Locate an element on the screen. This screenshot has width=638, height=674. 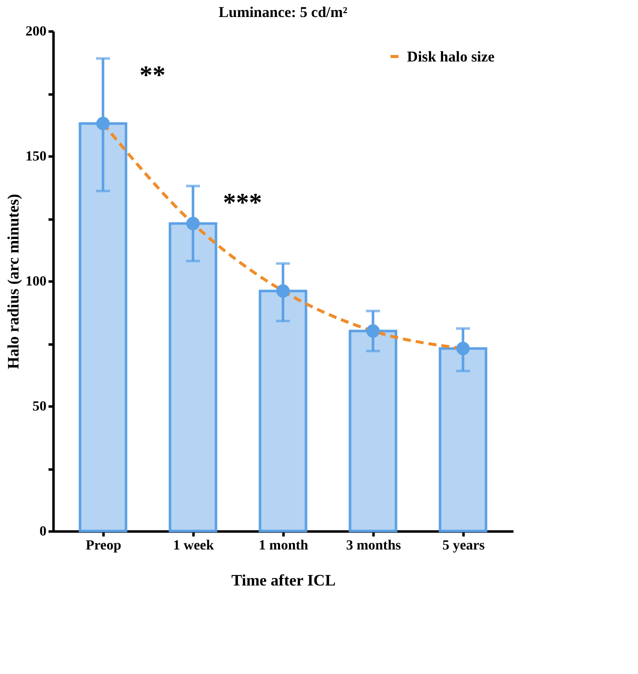
legend-label: Disk halo size is located at coordinates (451, 58).